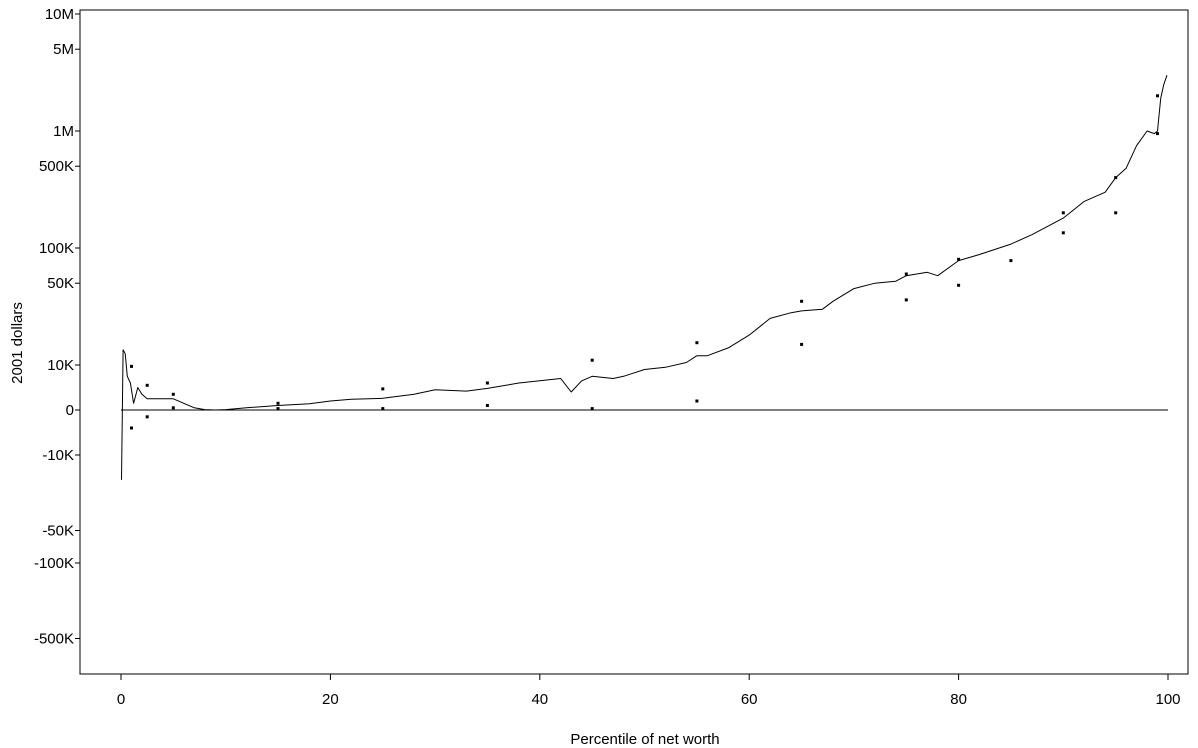 The image size is (1198, 748). Describe the element at coordinates (330, 699) in the screenshot. I see `x-tick-label: 20` at that location.